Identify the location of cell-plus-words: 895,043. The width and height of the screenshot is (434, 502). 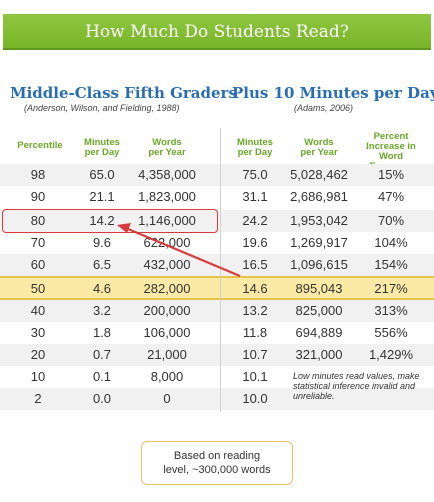
(319, 288).